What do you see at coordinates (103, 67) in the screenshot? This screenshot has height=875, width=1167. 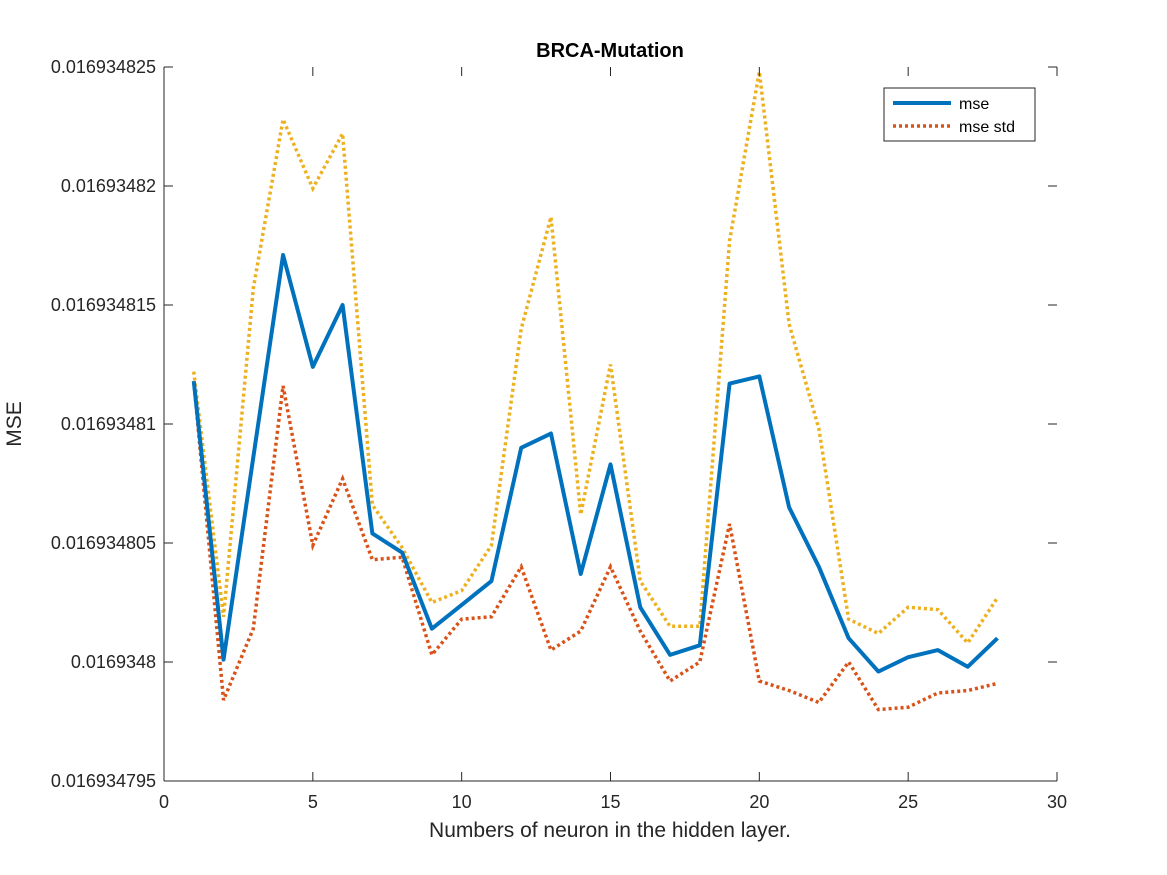 I see `y-tick-label: 0.016934825` at bounding box center [103, 67].